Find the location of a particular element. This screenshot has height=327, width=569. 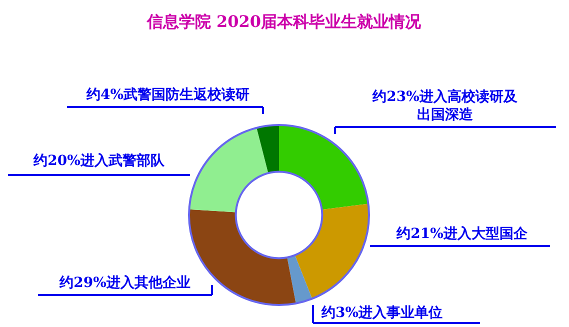

chart-title: 信息学院 2020届本科毕业生就业情况 is located at coordinates (284, 21).